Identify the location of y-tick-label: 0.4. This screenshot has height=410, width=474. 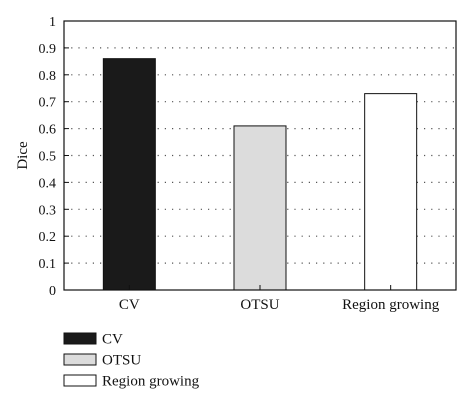
(48, 183).